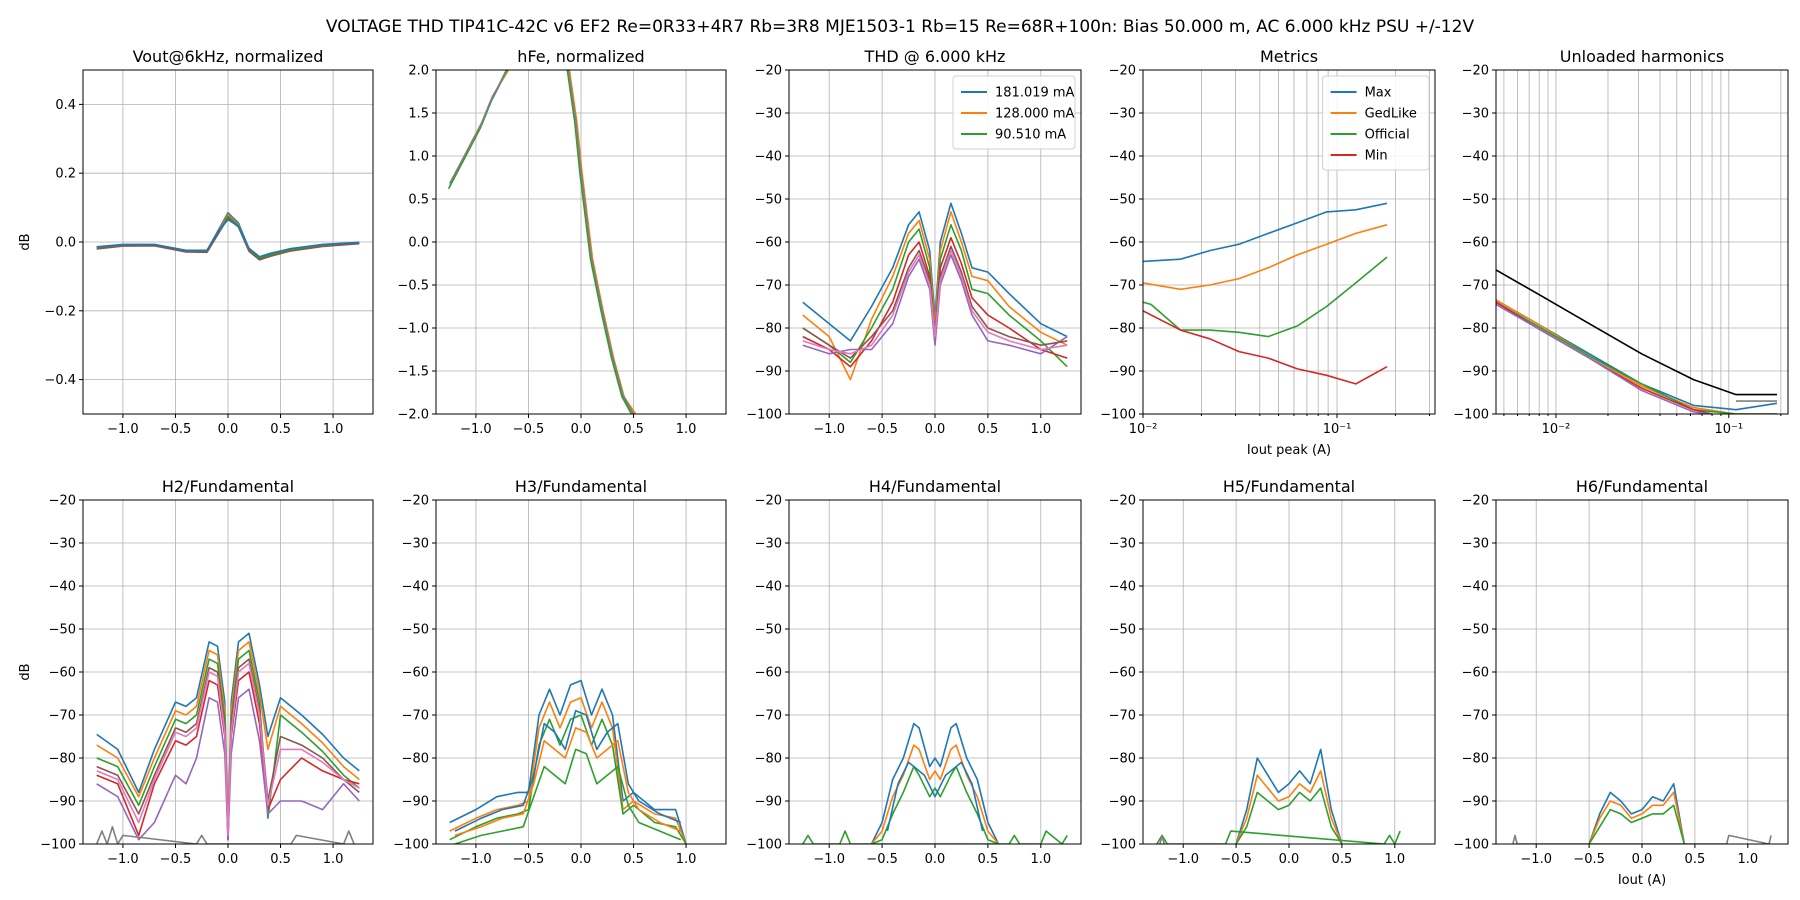 Image resolution: width=1800 pixels, height=900 pixels. Describe the element at coordinates (1728, 429) in the screenshot. I see `x-tick-label: 10⁻¹` at that location.